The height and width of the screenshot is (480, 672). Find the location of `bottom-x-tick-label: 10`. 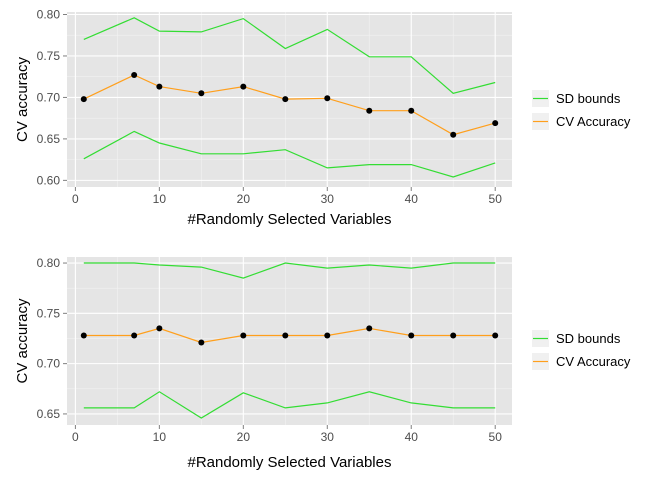

bottom-x-tick-label: 10 is located at coordinates (160, 437).